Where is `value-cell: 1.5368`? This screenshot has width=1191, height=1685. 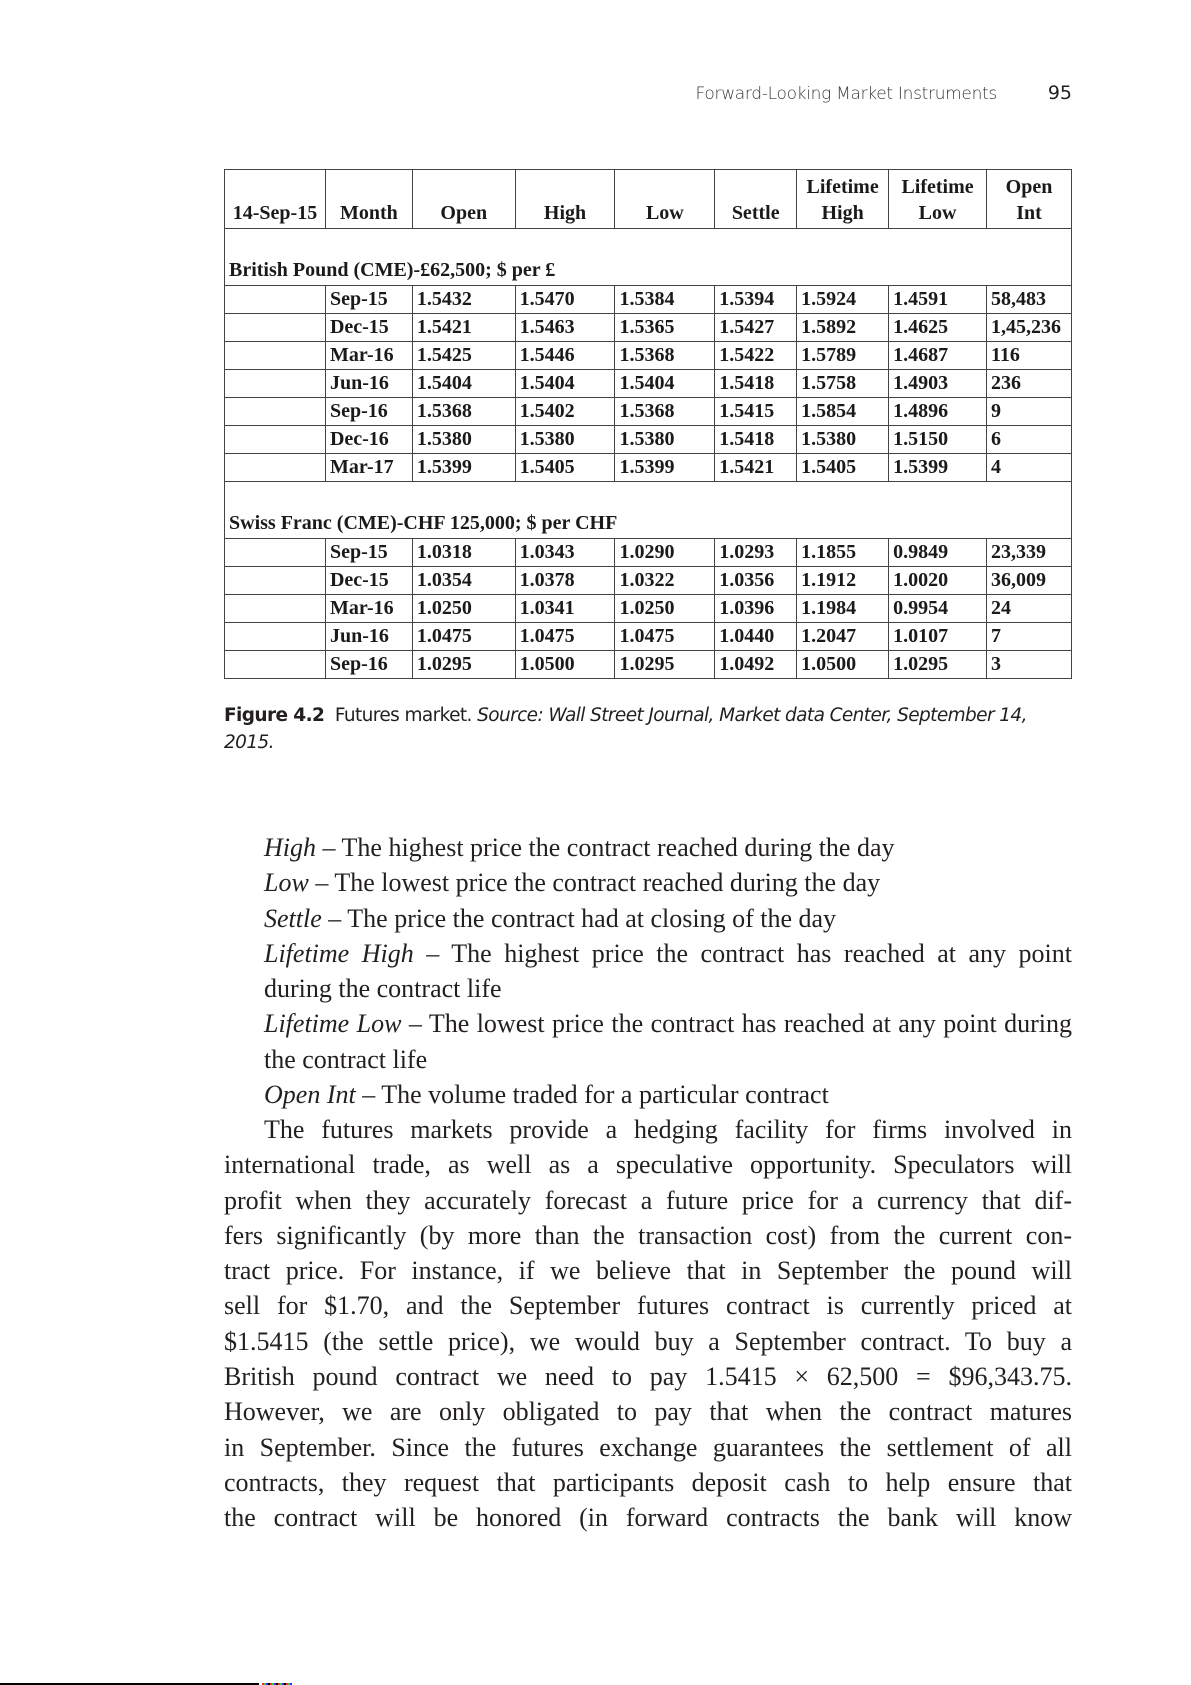 value-cell: 1.5368 is located at coordinates (463, 411).